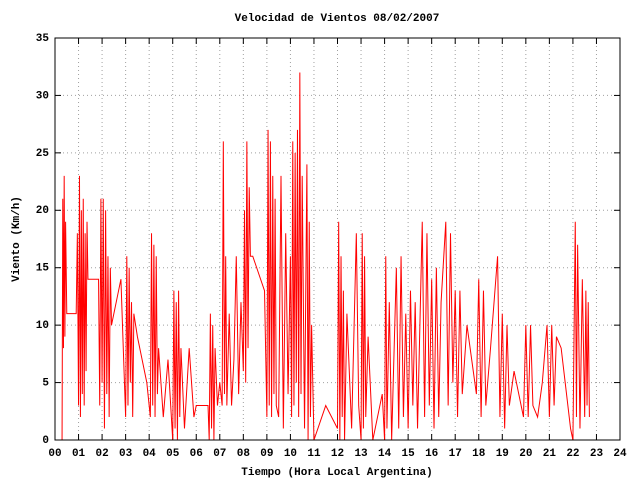  I want to click on x-tick-label: 14, so click(385, 454).